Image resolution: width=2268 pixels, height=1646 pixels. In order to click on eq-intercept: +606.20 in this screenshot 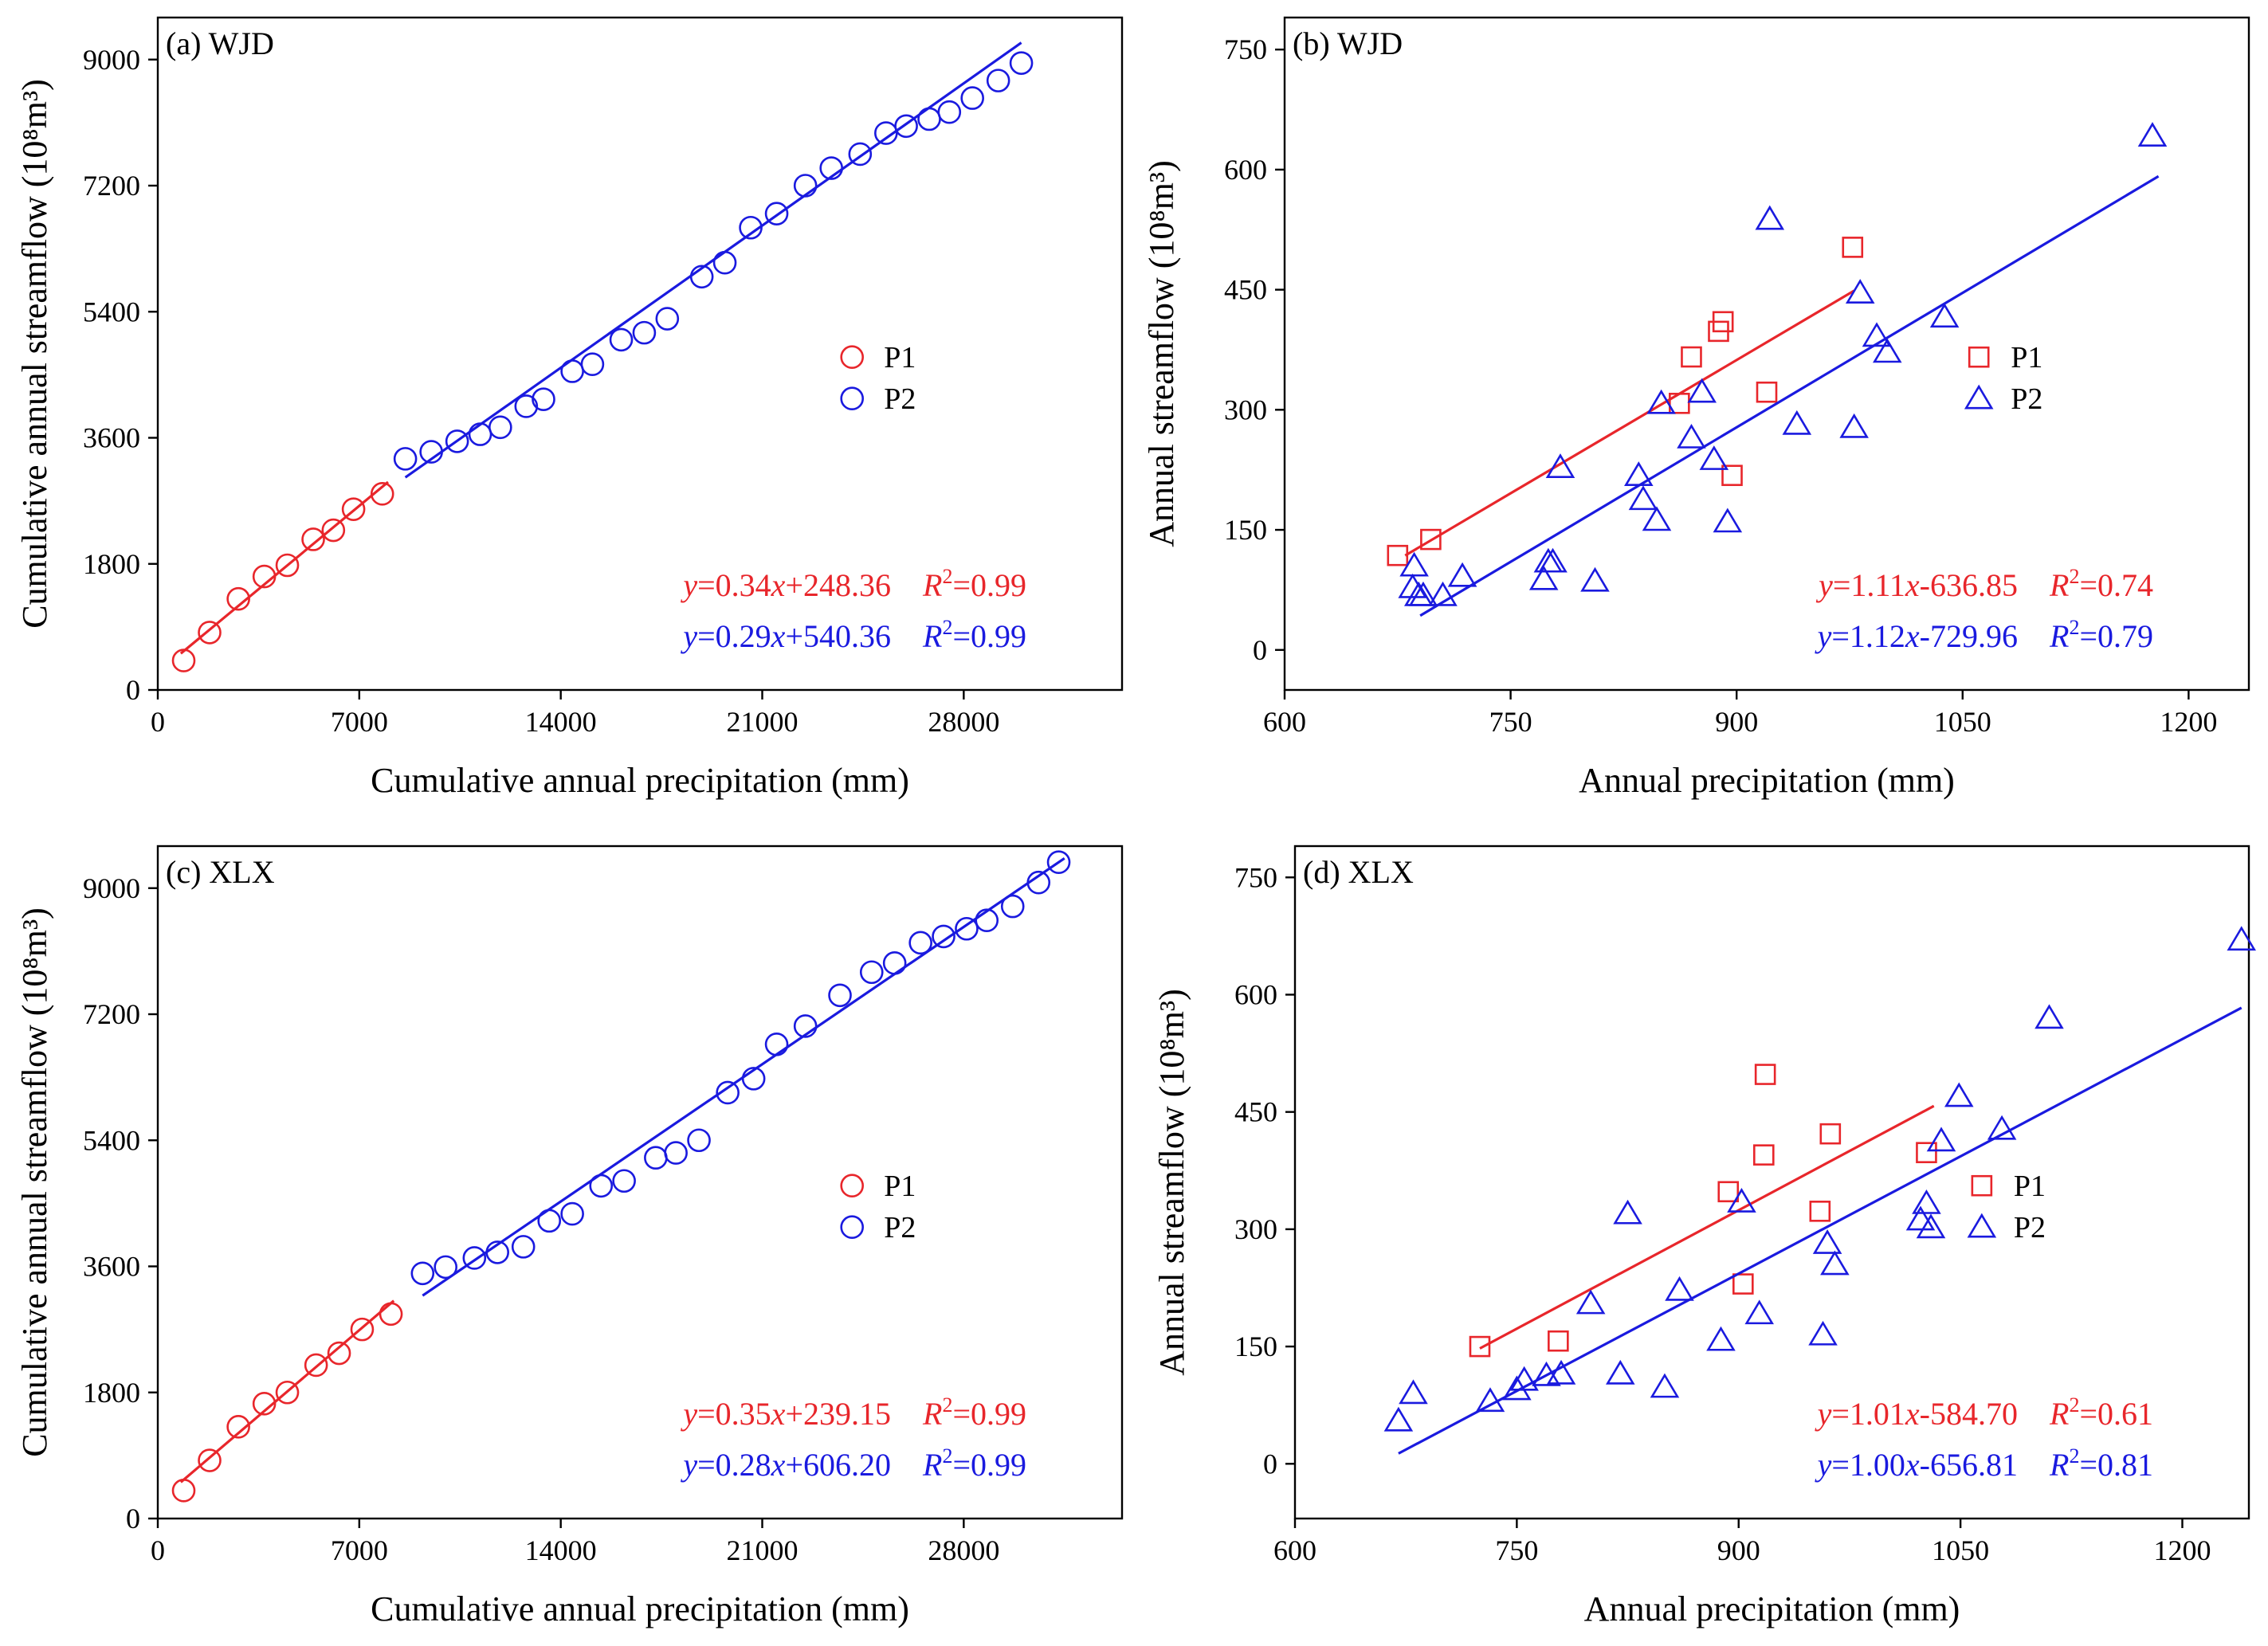, I will do `click(838, 1465)`.